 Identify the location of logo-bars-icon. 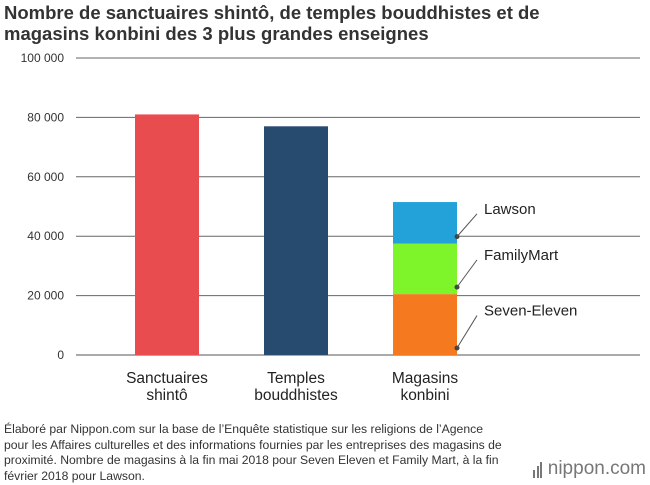
(538, 469).